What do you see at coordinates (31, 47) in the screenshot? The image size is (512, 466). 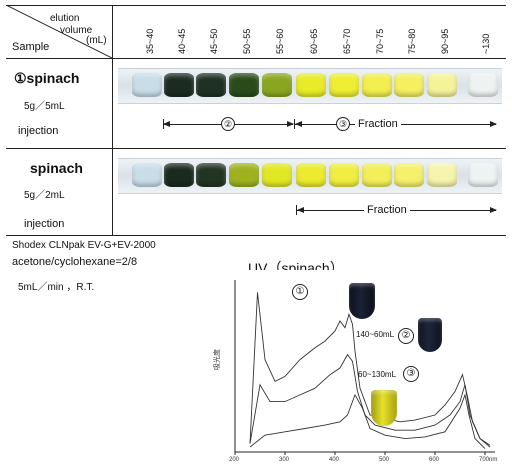 I see `sample-label: Sample` at bounding box center [31, 47].